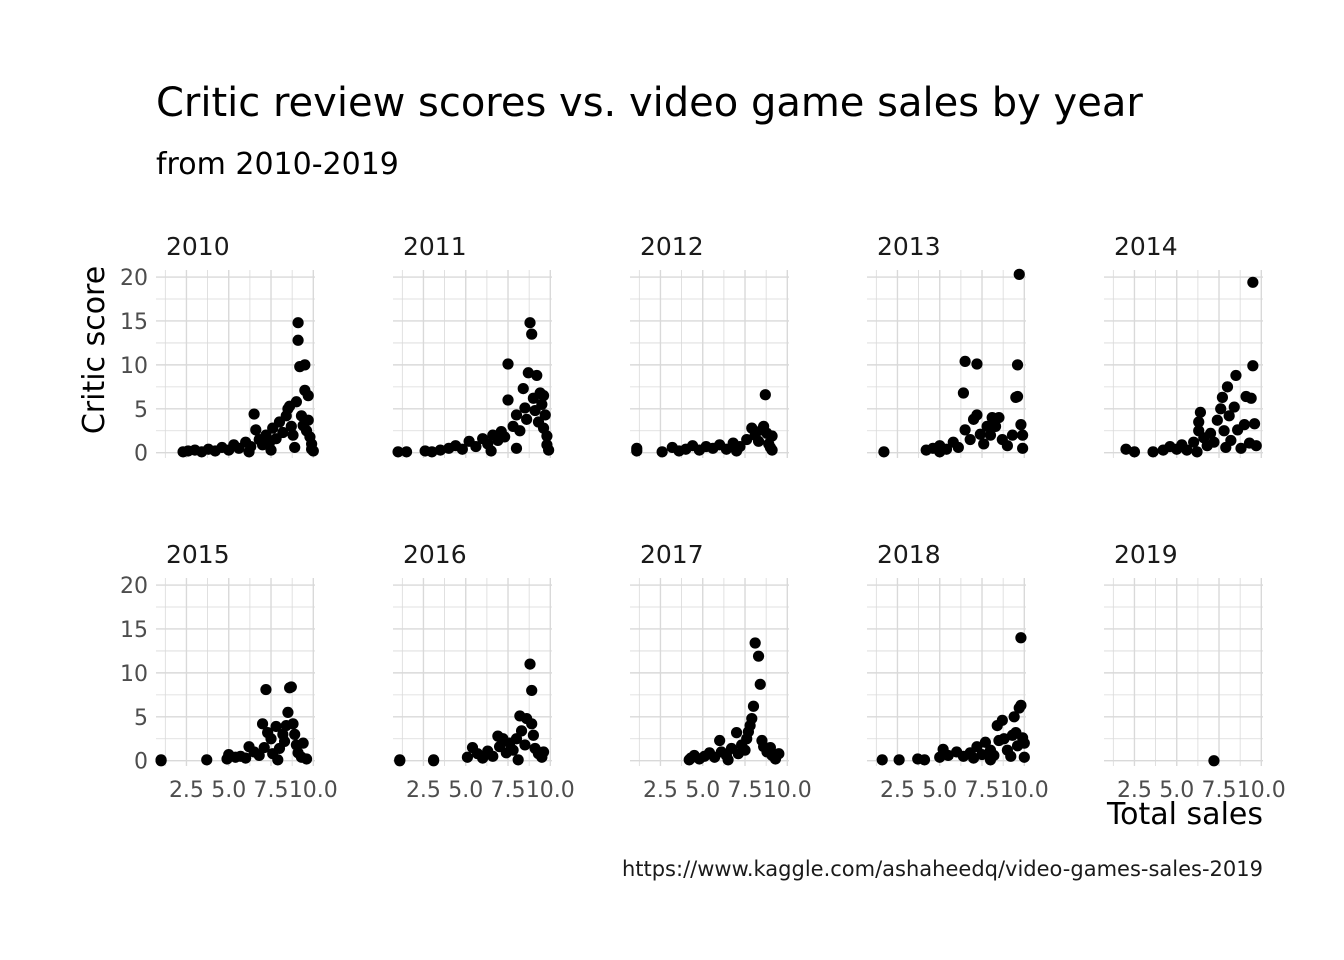  I want to click on facet-panel-2017: 2017 2.5 5.0 7.5 10.0, so click(721, 671).